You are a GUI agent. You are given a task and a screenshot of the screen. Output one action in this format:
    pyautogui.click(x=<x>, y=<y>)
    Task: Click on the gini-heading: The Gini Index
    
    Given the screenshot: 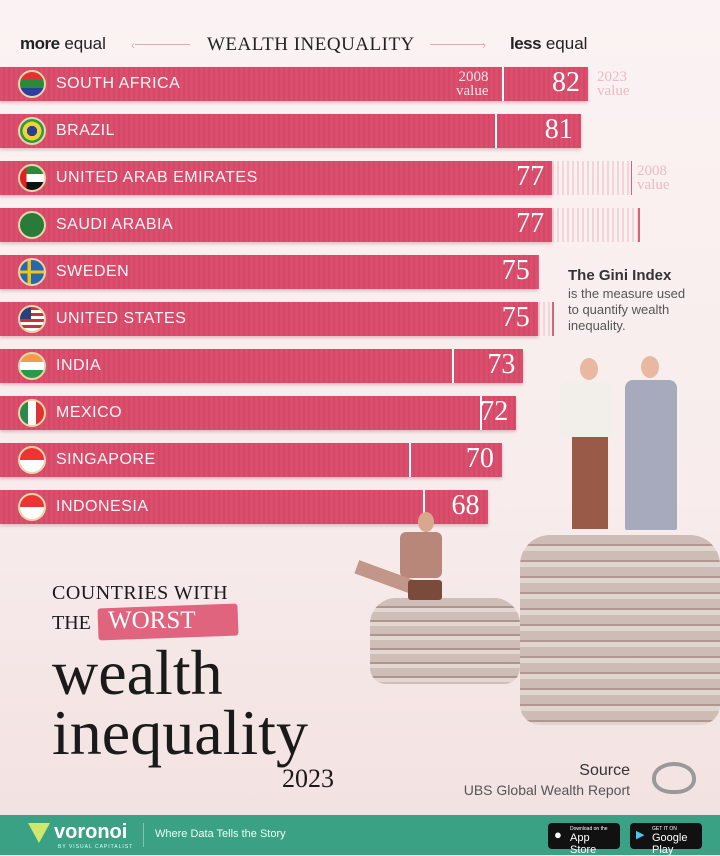 What is the action you would take?
    pyautogui.click(x=620, y=275)
    